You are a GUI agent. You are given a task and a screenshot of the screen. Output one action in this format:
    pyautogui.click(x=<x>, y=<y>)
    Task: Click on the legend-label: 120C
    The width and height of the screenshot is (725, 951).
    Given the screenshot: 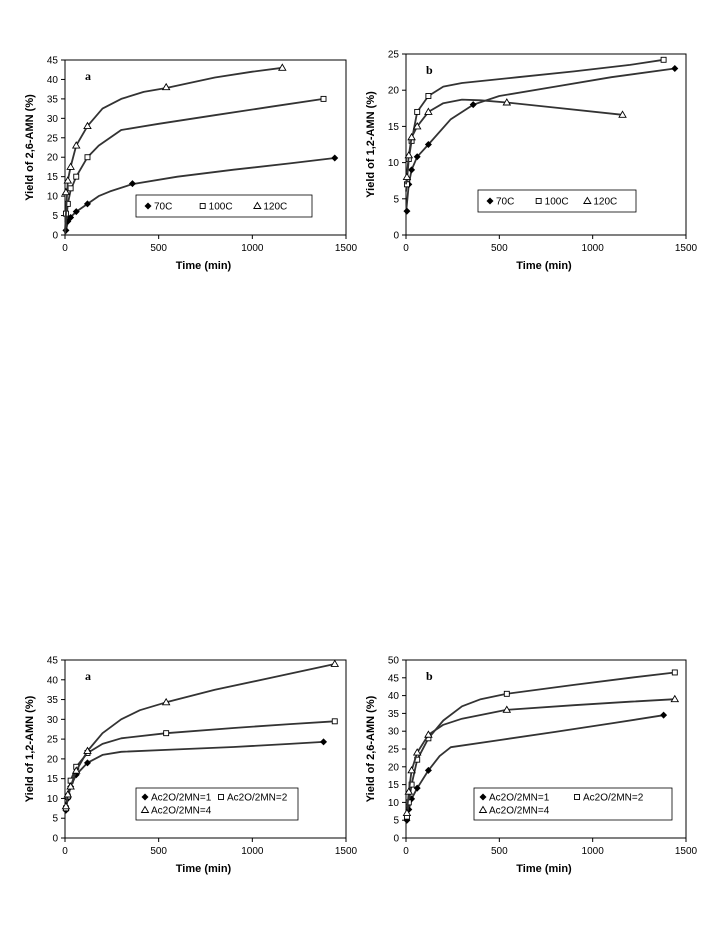 What is the action you would take?
    pyautogui.click(x=605, y=202)
    